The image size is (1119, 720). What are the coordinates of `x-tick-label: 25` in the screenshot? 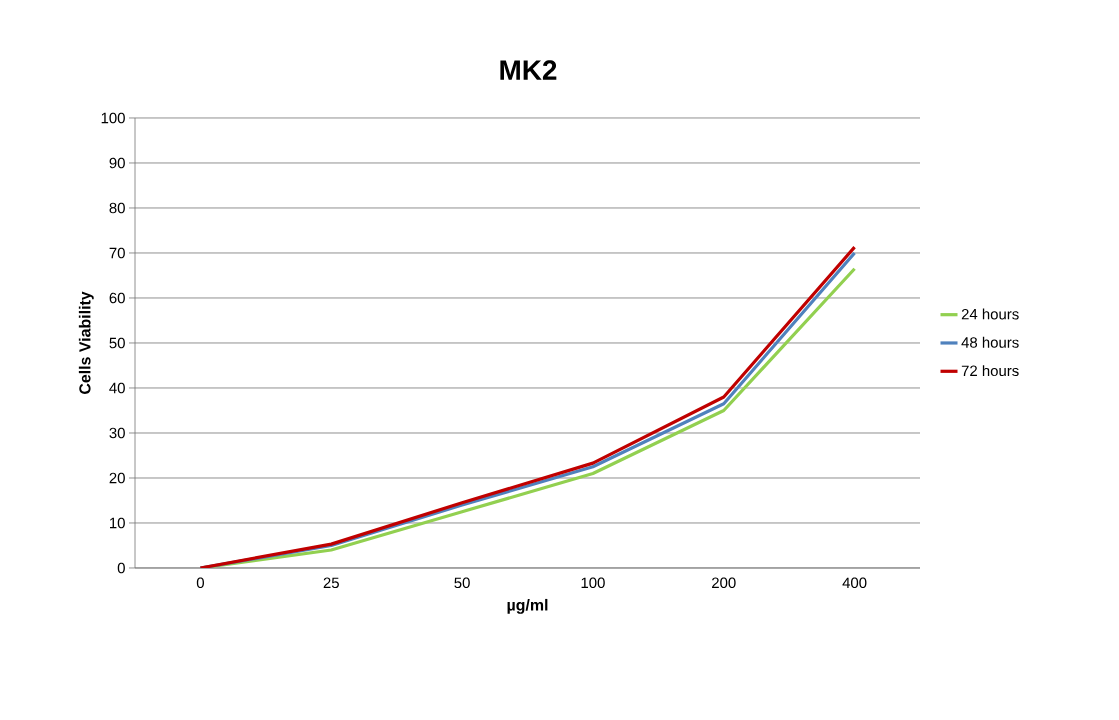 It's located at (331, 583).